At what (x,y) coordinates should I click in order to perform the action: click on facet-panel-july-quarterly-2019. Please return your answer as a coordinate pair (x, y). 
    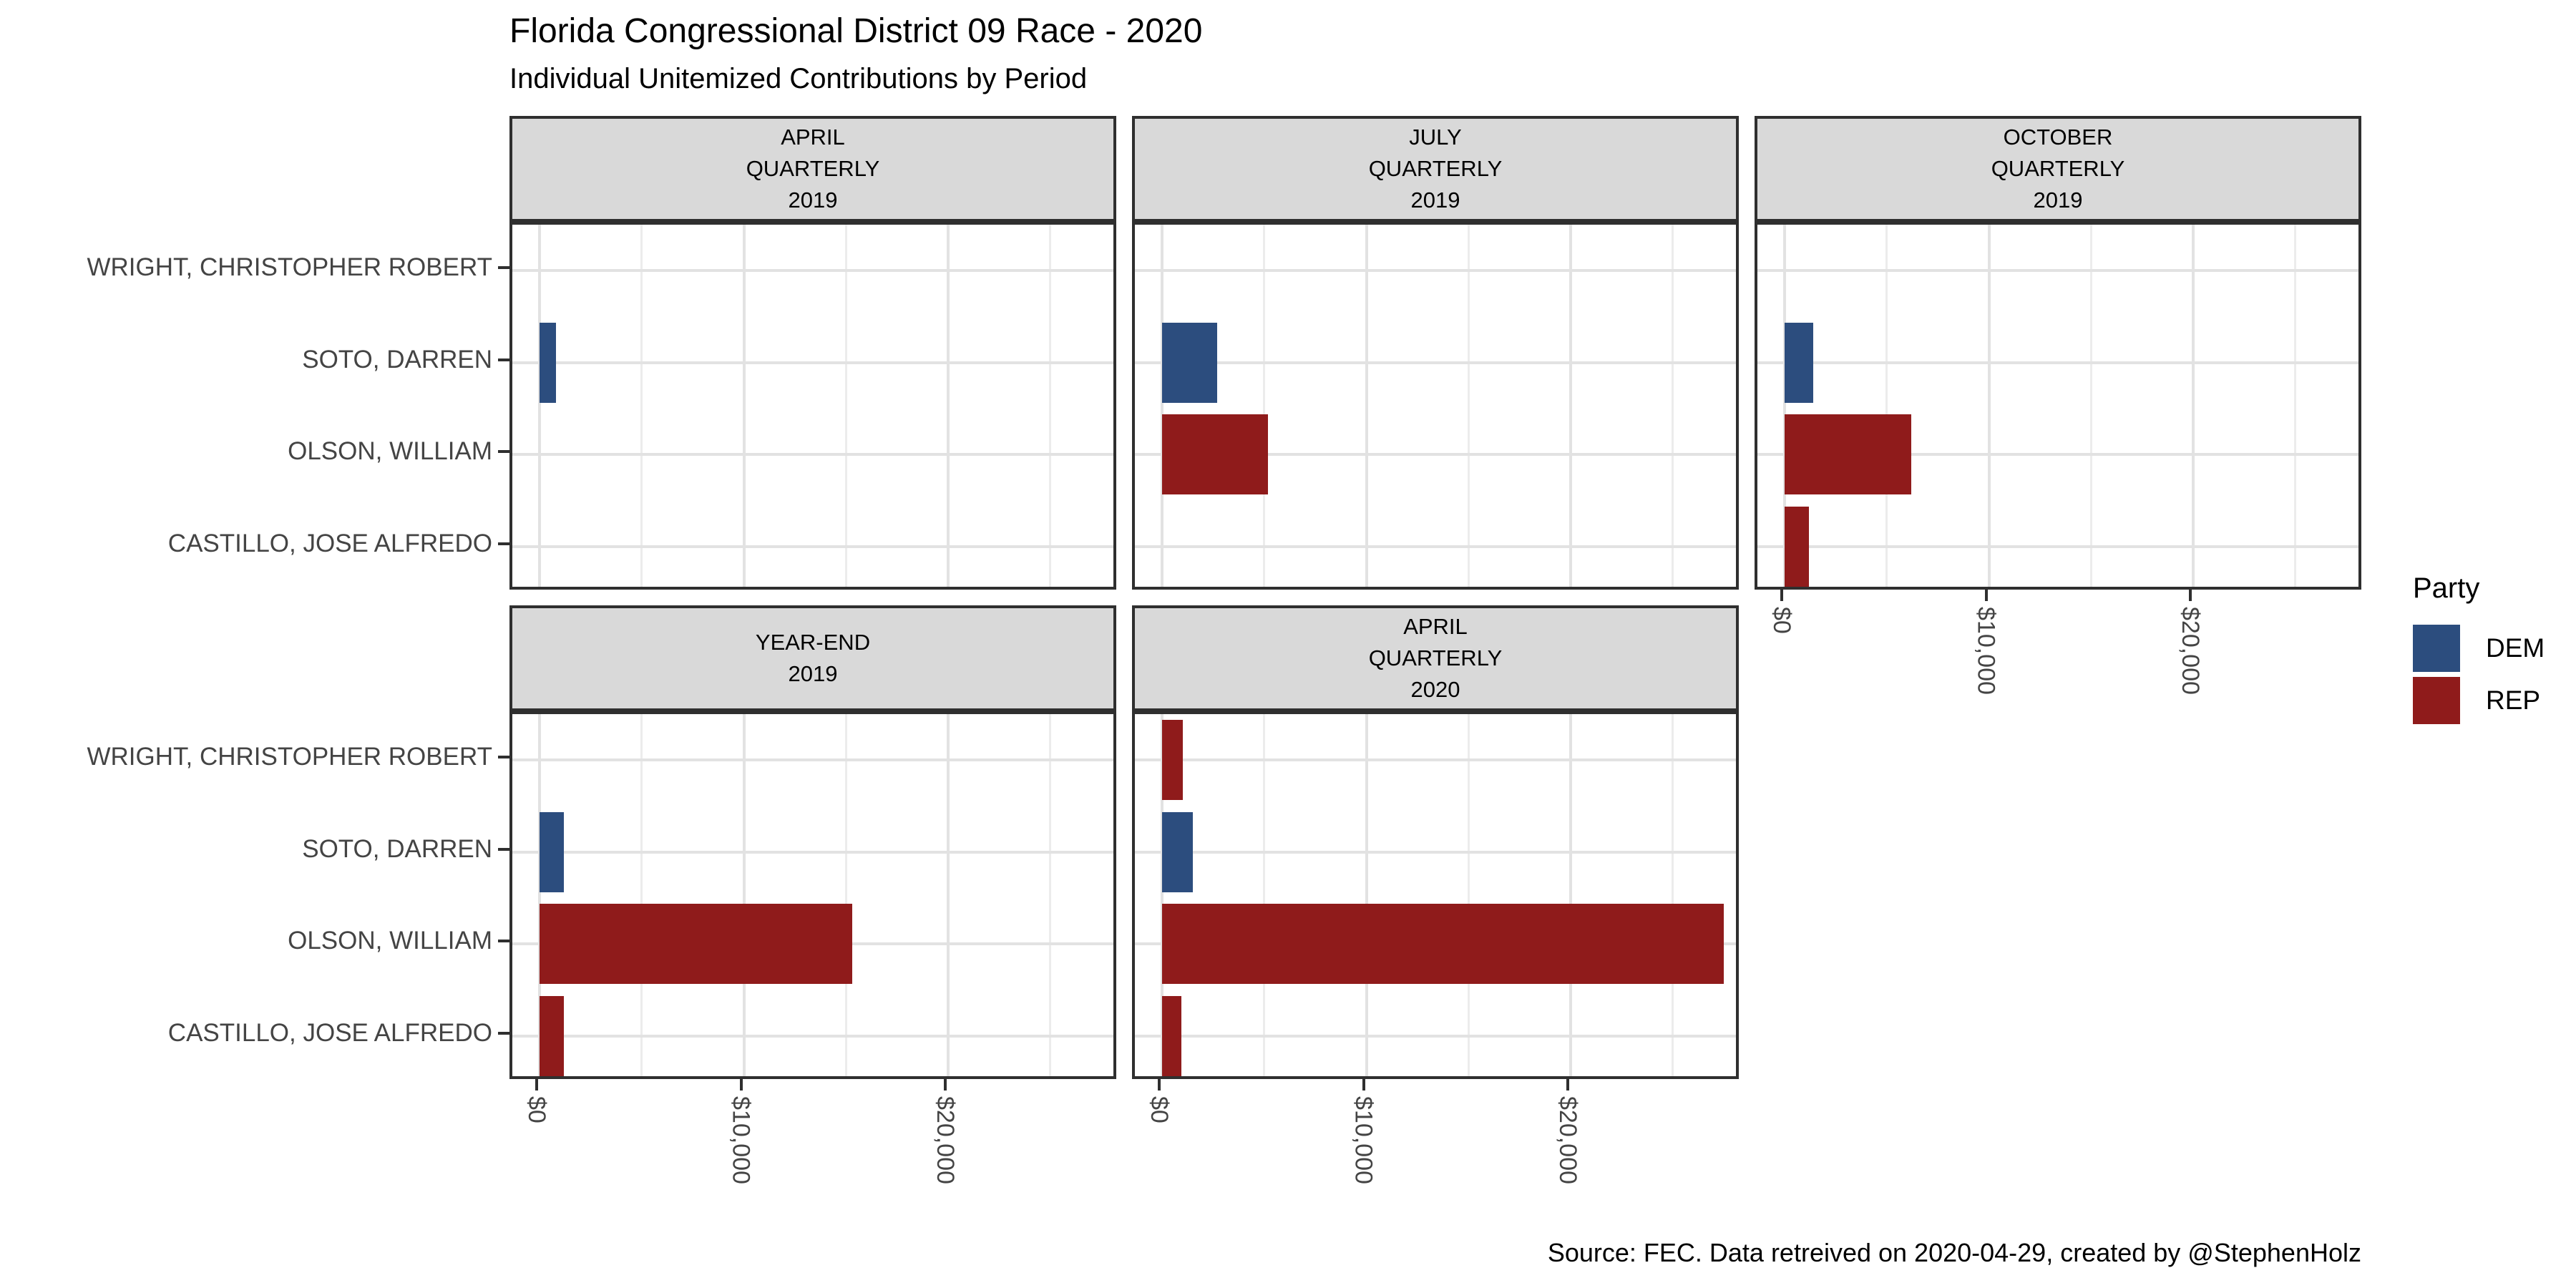
    Looking at the image, I should click on (1435, 406).